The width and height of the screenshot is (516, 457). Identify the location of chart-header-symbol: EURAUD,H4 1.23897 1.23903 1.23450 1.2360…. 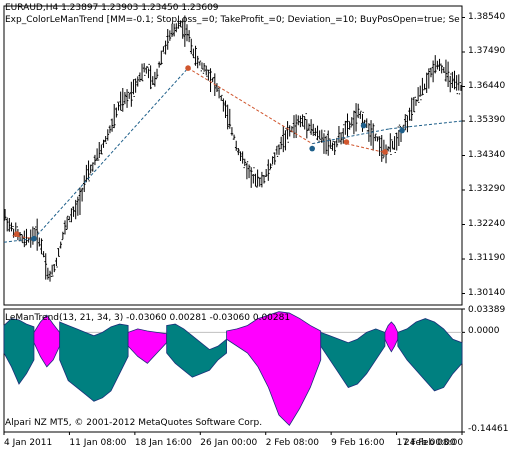
(112, 8).